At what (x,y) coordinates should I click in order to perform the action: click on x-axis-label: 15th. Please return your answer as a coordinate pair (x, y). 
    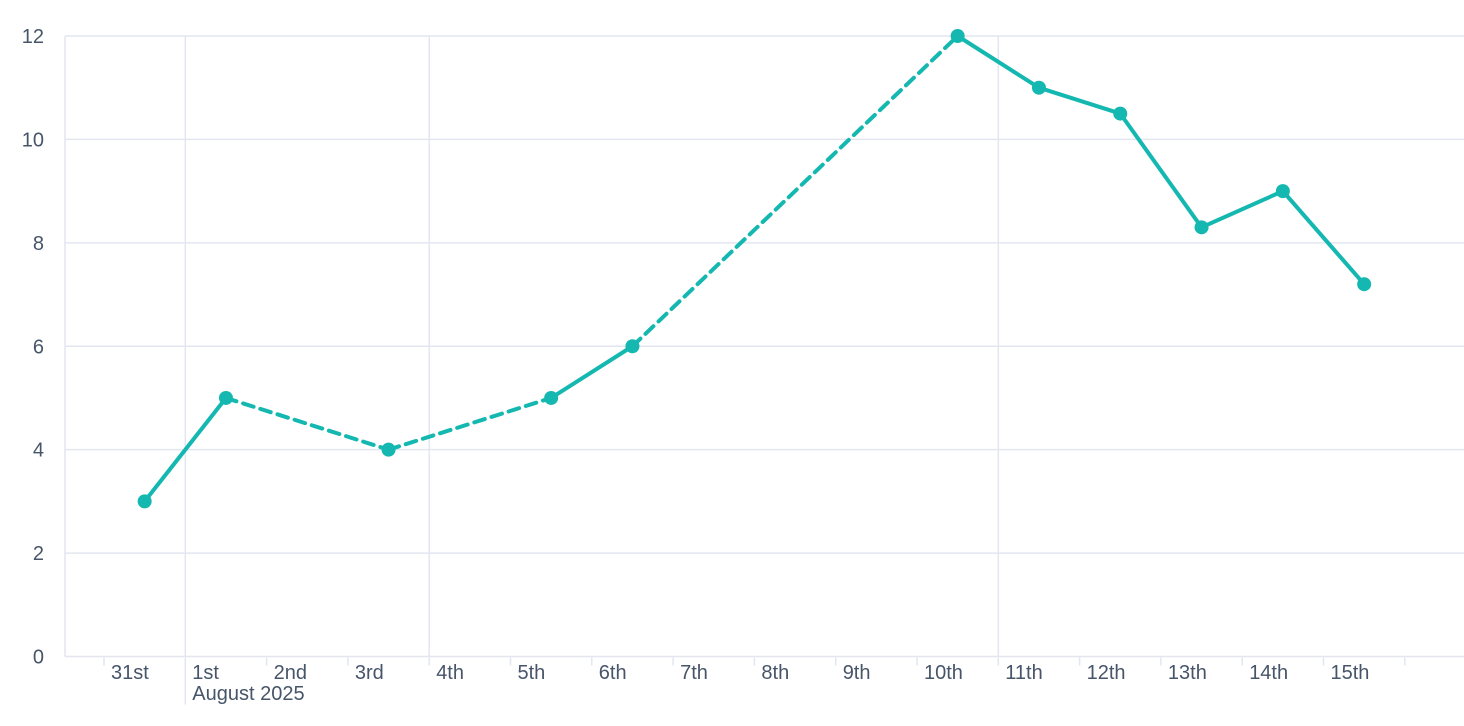
    Looking at the image, I should click on (1350, 673).